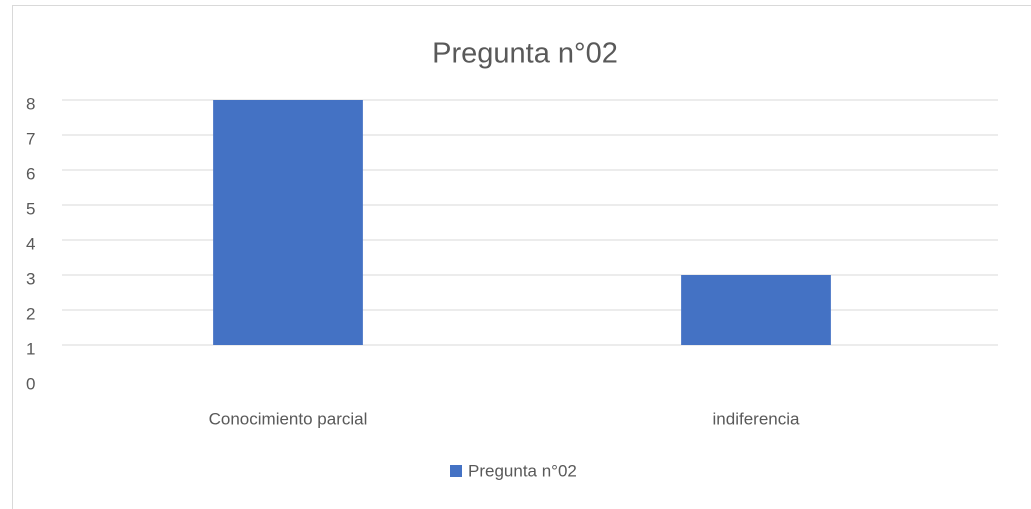 The width and height of the screenshot is (1031, 509). Describe the element at coordinates (30, 138) in the screenshot. I see `y-tick-label: 7` at that location.